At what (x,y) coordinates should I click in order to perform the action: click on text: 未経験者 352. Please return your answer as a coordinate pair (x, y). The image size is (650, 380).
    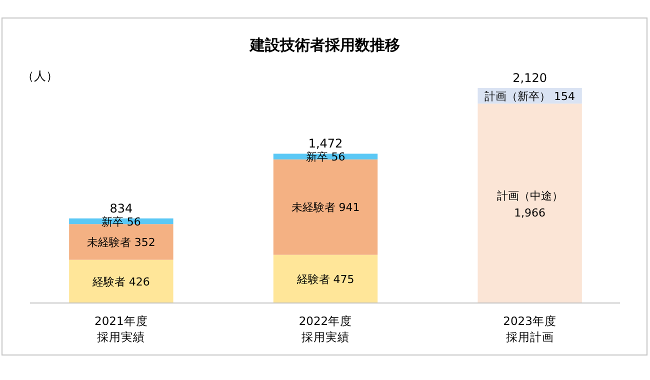
    Looking at the image, I should click on (121, 242).